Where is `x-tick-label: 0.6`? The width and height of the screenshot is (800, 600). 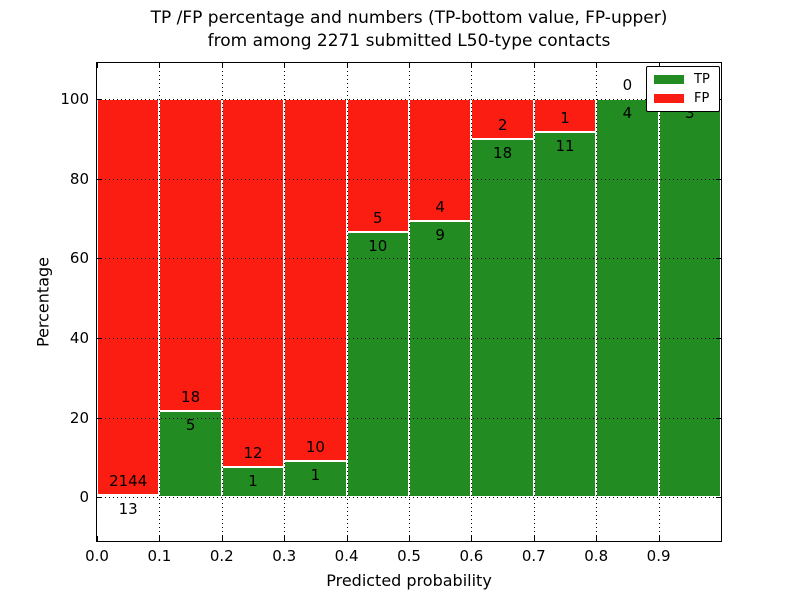 x-tick-label: 0.6 is located at coordinates (471, 556).